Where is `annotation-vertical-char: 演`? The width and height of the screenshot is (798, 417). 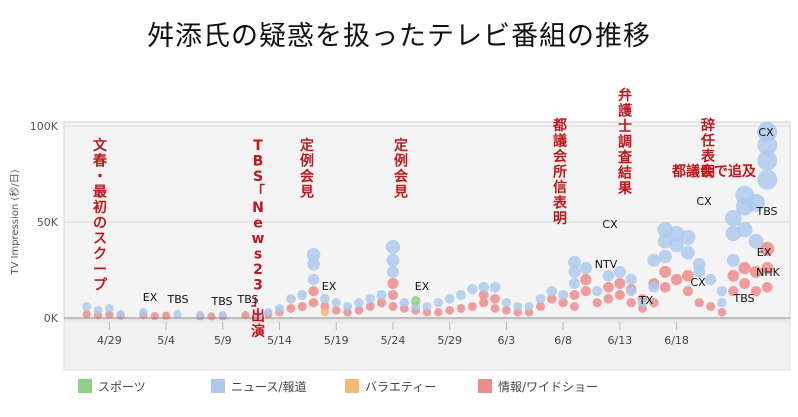 annotation-vertical-char: 演 is located at coordinates (258, 331).